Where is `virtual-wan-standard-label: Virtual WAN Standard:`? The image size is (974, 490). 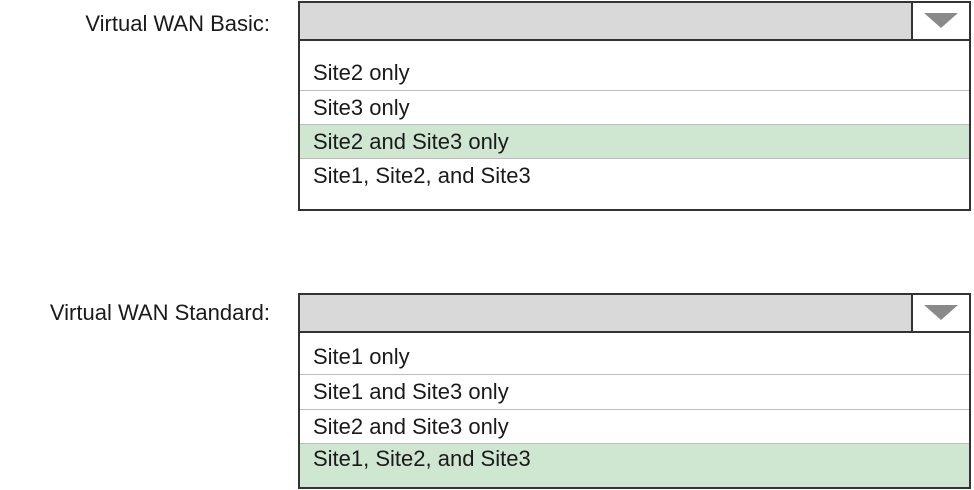
virtual-wan-standard-label: Virtual WAN Standard: is located at coordinates (159, 312).